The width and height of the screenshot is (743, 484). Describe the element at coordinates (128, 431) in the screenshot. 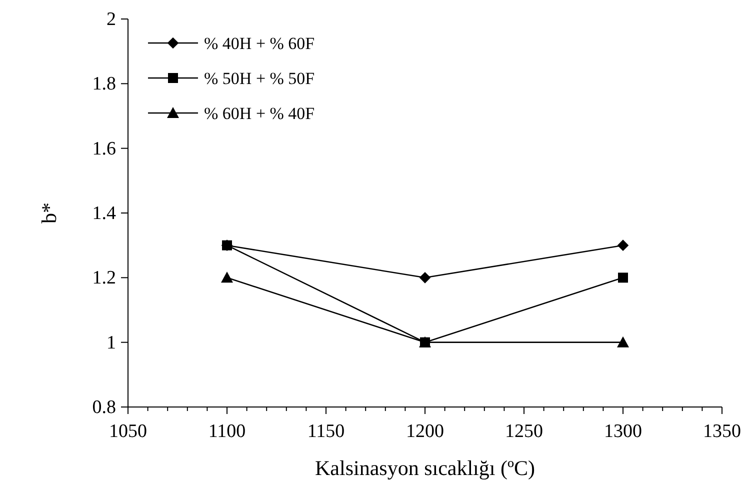

I see `x-tick-label: 1050` at that location.